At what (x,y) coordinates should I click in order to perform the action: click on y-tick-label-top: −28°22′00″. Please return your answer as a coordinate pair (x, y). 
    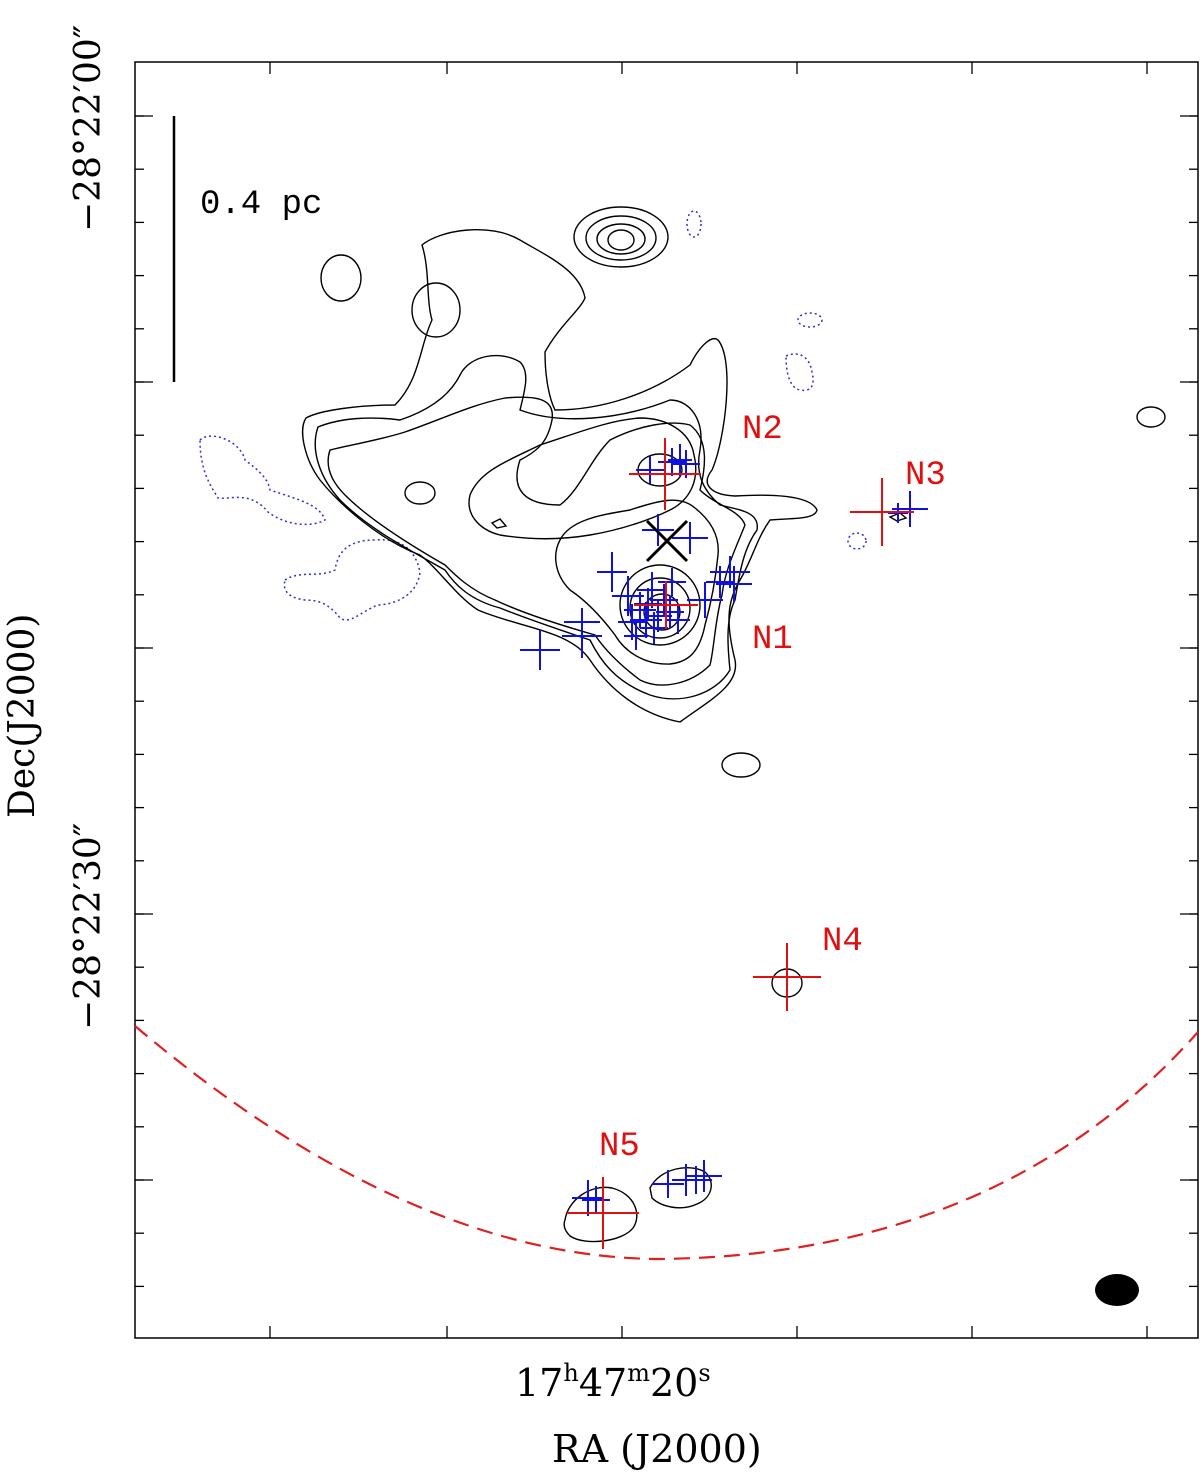
    Looking at the image, I should click on (88, 128).